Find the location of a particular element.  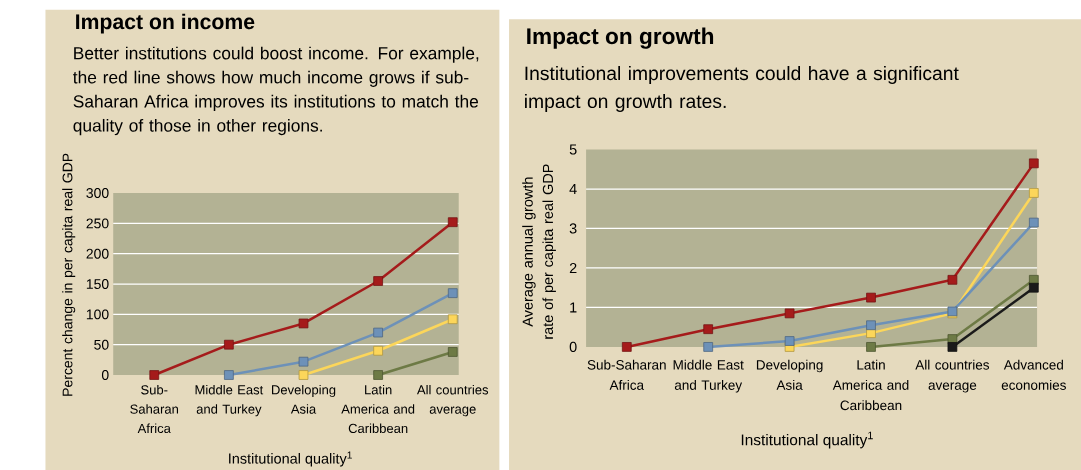

x-tick-label: Advanced economies is located at coordinates (1033, 374).